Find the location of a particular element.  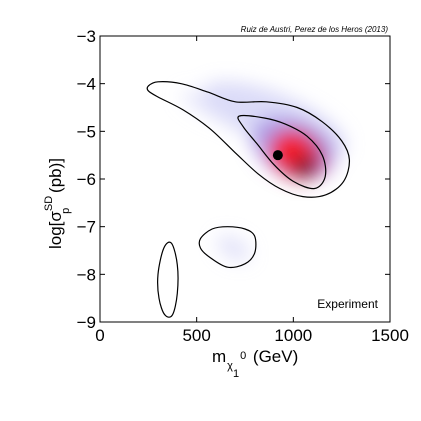

island-left is located at coordinates (168, 279).